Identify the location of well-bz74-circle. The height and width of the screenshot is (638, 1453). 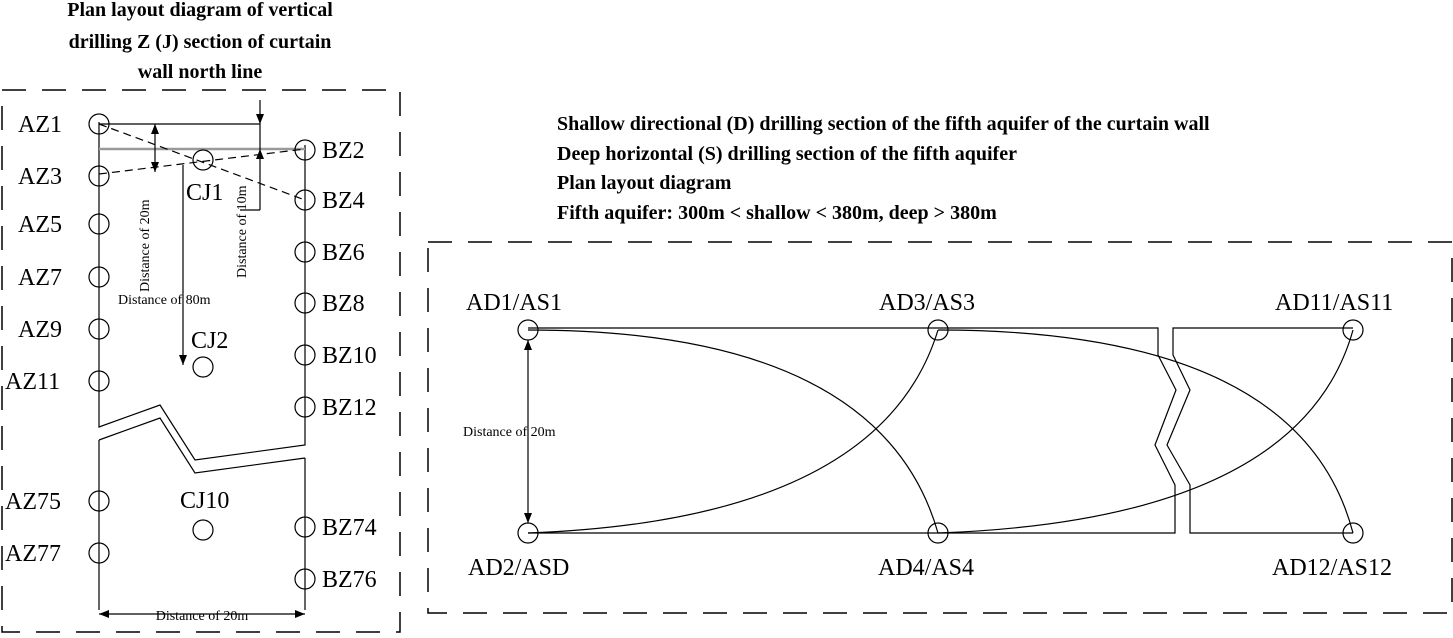
(305, 527).